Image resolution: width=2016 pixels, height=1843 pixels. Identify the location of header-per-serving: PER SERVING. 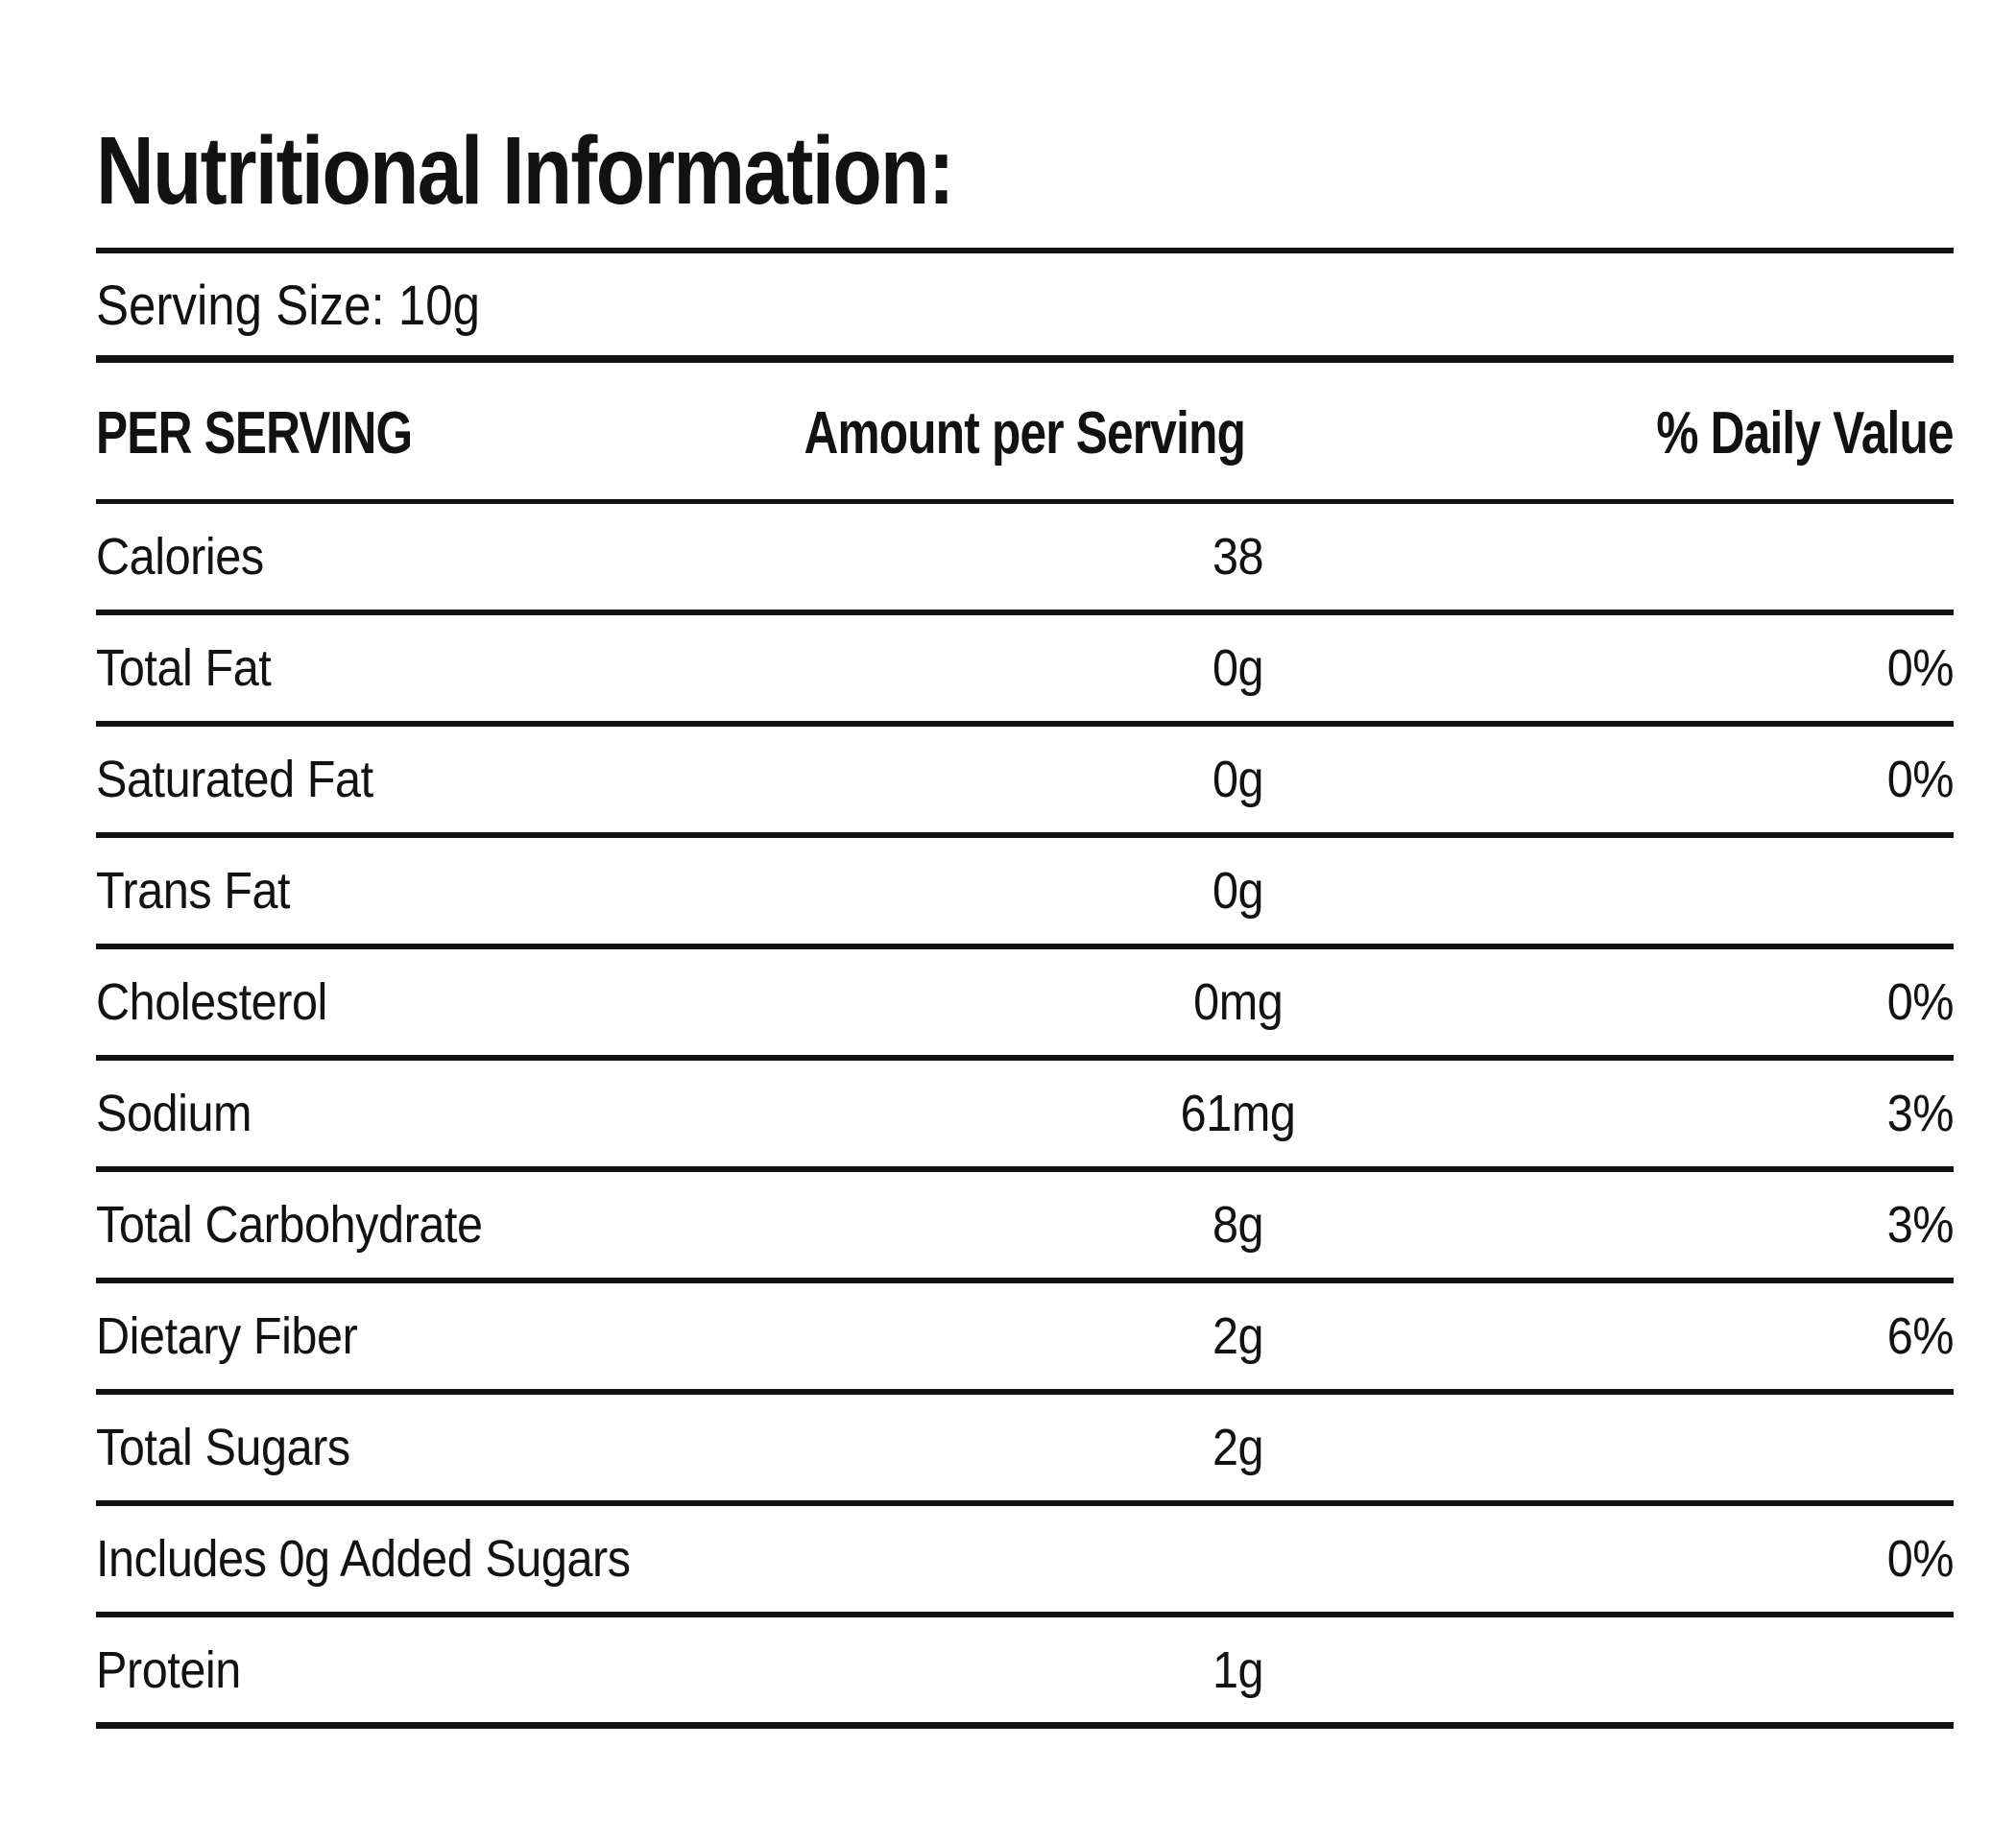
(405, 434).